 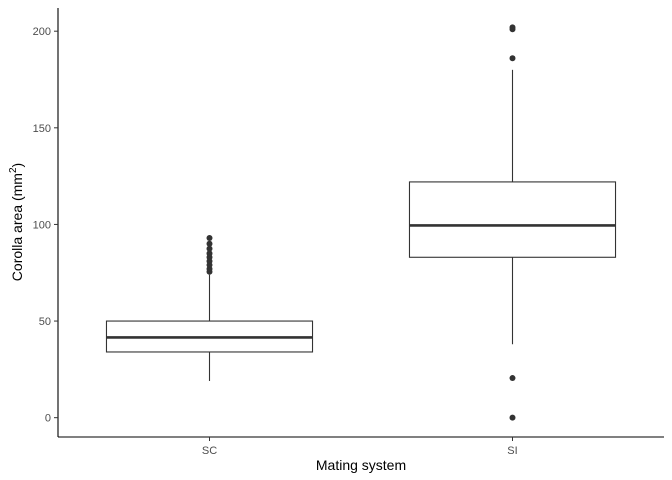 What do you see at coordinates (45, 322) in the screenshot?
I see `y-tick-label: 50` at bounding box center [45, 322].